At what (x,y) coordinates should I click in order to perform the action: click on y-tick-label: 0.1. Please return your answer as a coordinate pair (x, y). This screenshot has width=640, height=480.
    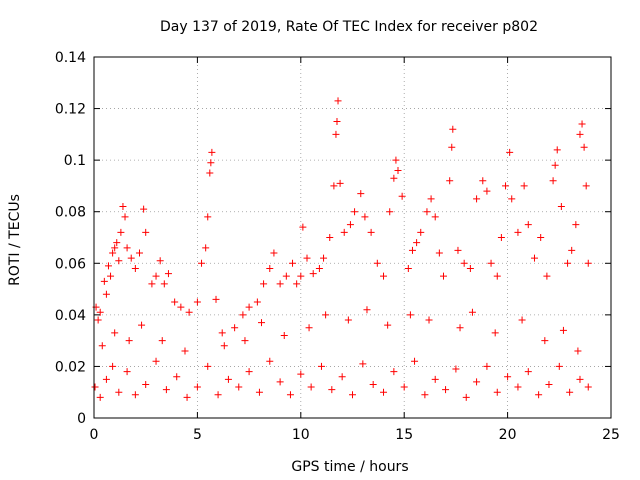
    Looking at the image, I should click on (75, 161).